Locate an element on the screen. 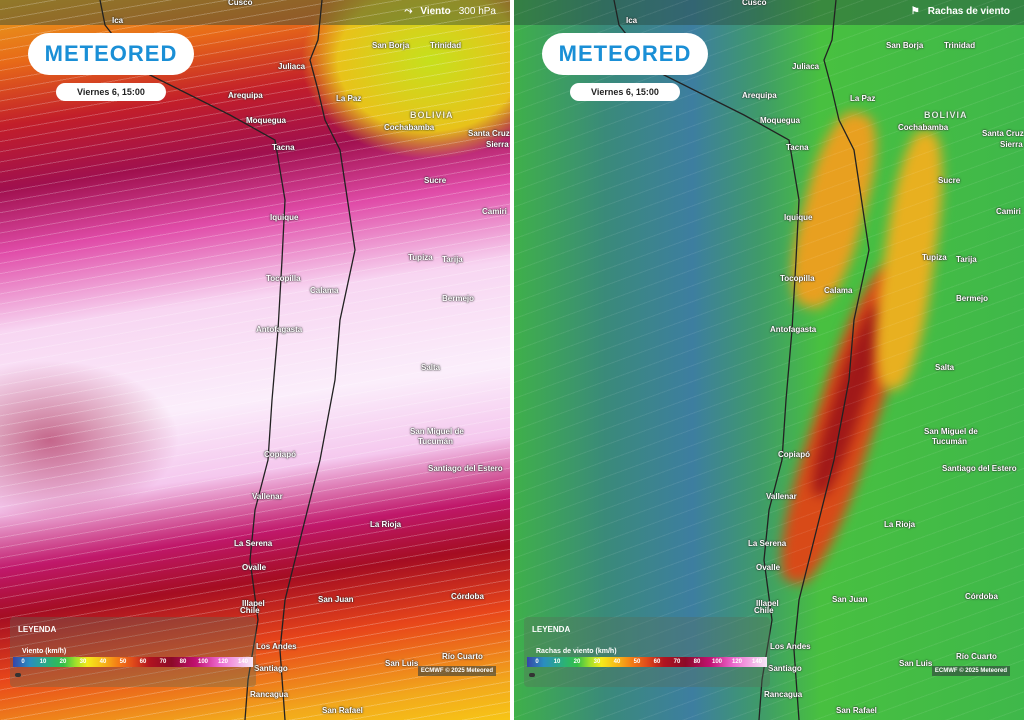 The width and height of the screenshot is (1024, 720). city-label: Juliaca is located at coordinates (806, 66).